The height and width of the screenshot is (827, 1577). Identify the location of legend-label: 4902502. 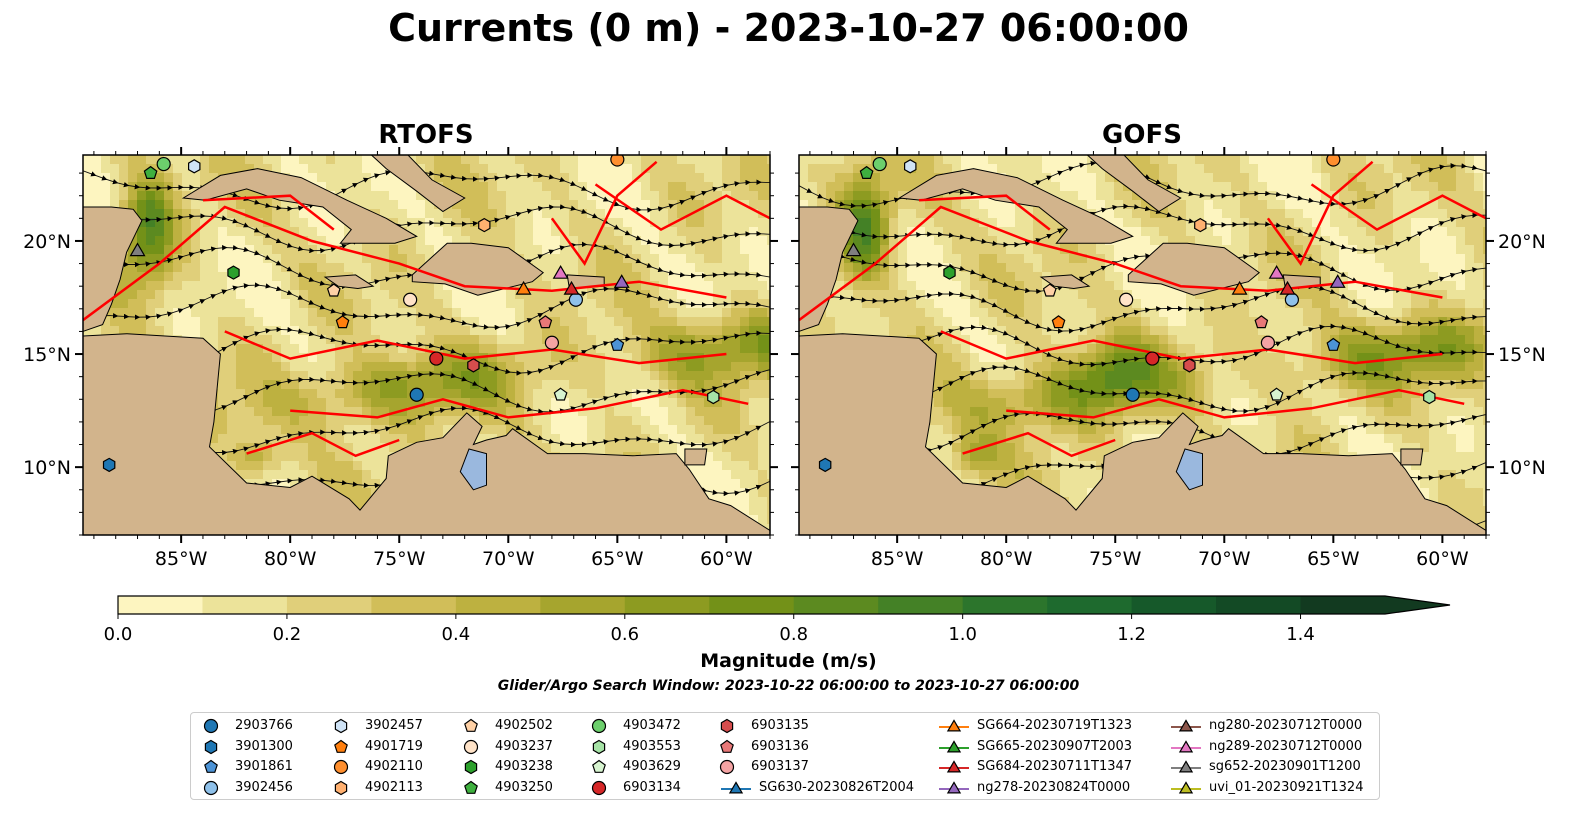
(524, 725).